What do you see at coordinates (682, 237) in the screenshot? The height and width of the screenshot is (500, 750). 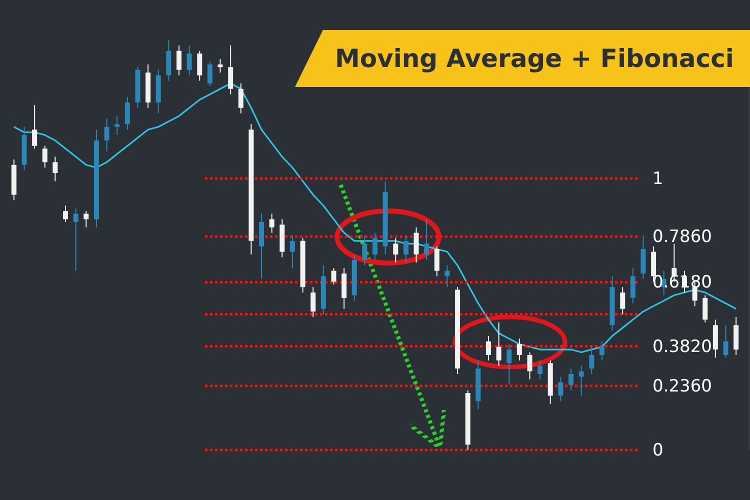 I see `y-tick-label: 0.7860` at bounding box center [682, 237].